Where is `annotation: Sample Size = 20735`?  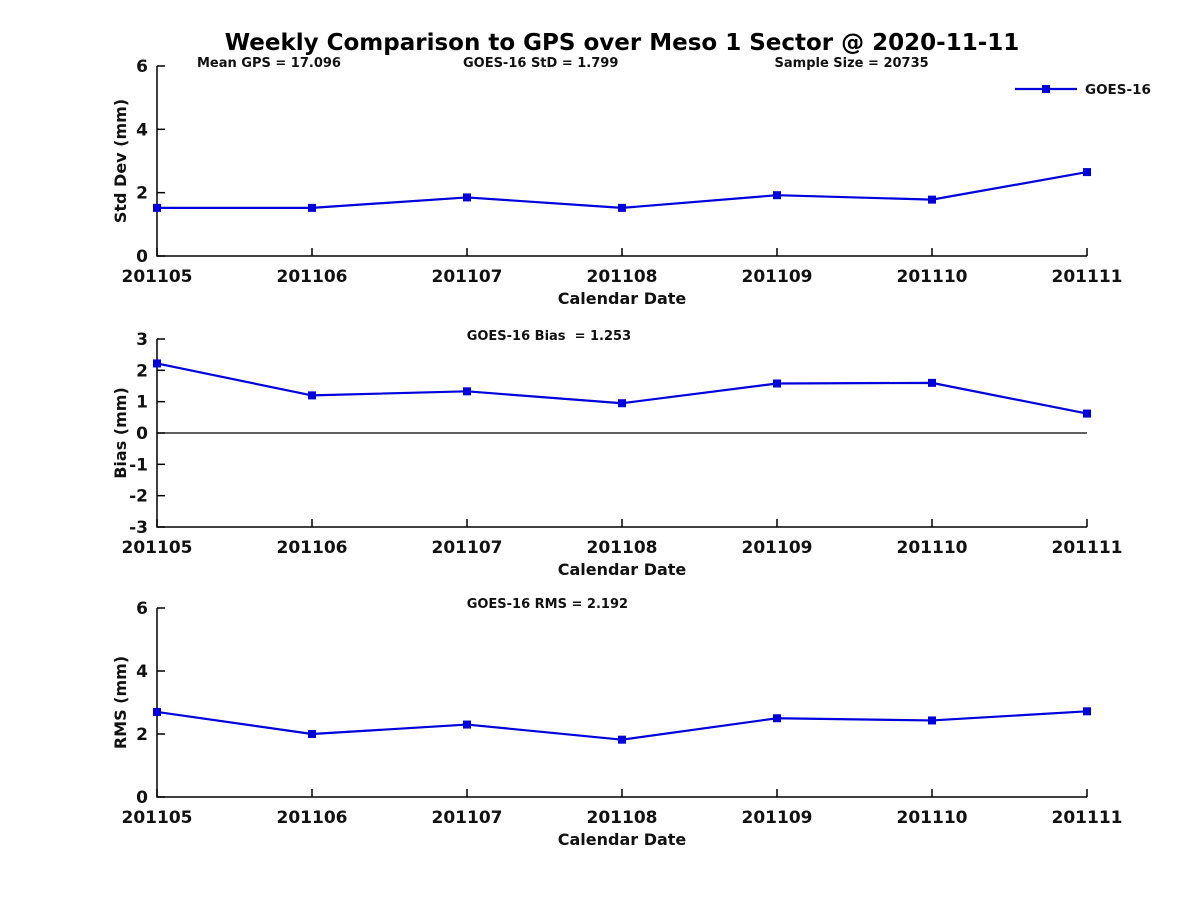
annotation: Sample Size = 20735 is located at coordinates (852, 63).